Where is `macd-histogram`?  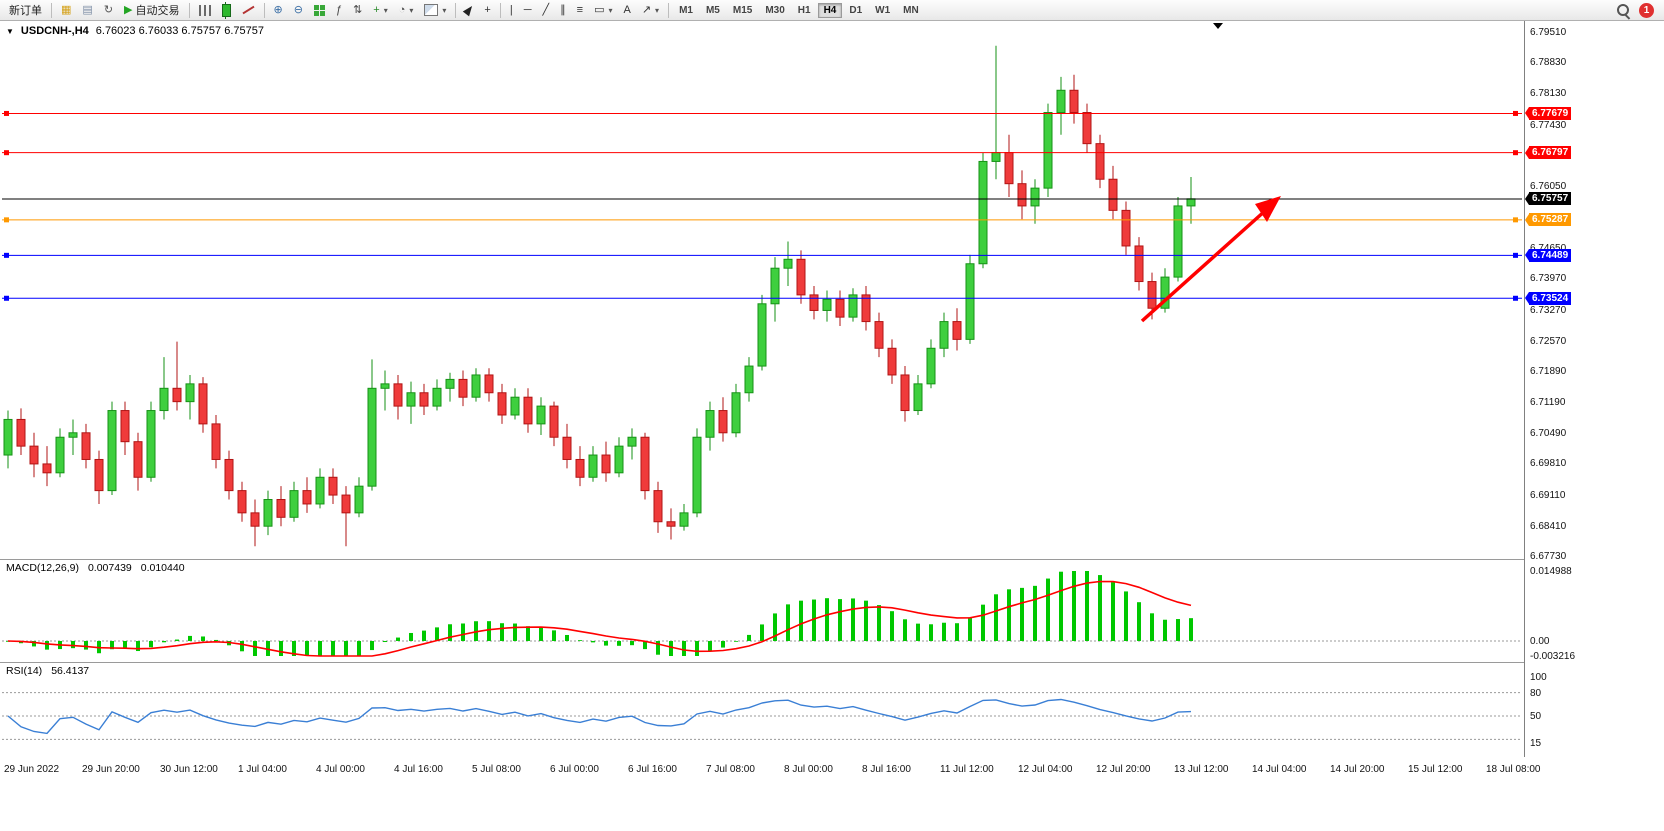
macd-histogram is located at coordinates (599, 613).